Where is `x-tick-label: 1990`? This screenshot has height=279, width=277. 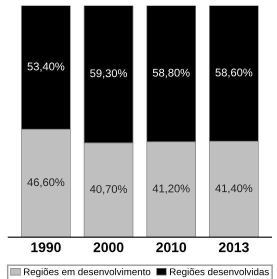 x-tick-label: 1990 is located at coordinates (46, 247).